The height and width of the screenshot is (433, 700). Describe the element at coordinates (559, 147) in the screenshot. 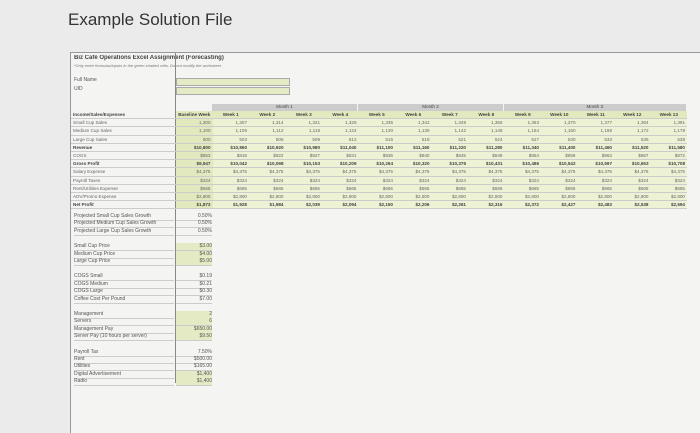

I see `cell: $11,400` at that location.